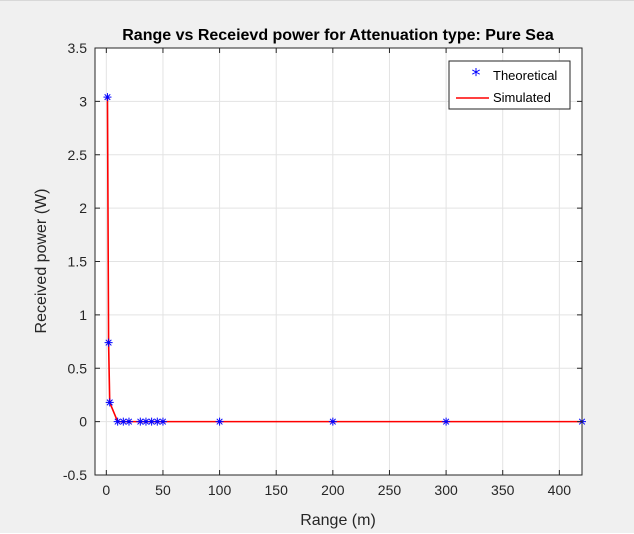  I want to click on y-axis-label: Received power (W), so click(41, 261).